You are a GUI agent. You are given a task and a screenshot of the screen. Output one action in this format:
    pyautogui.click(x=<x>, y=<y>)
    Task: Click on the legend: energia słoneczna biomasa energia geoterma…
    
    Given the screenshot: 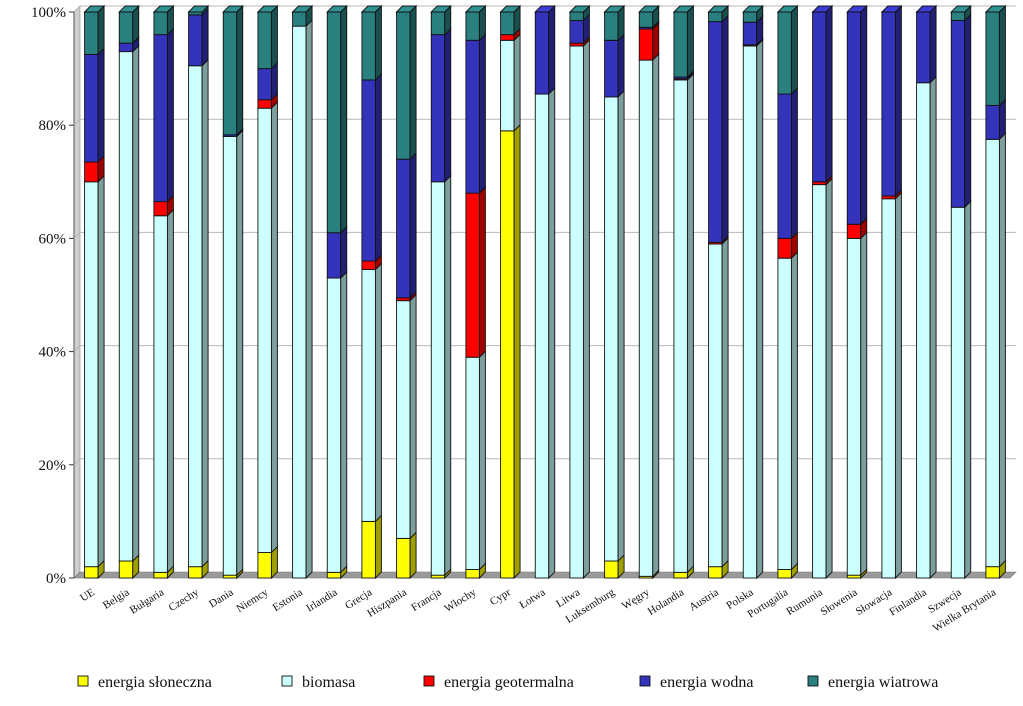 What is the action you would take?
    pyautogui.click(x=507, y=682)
    